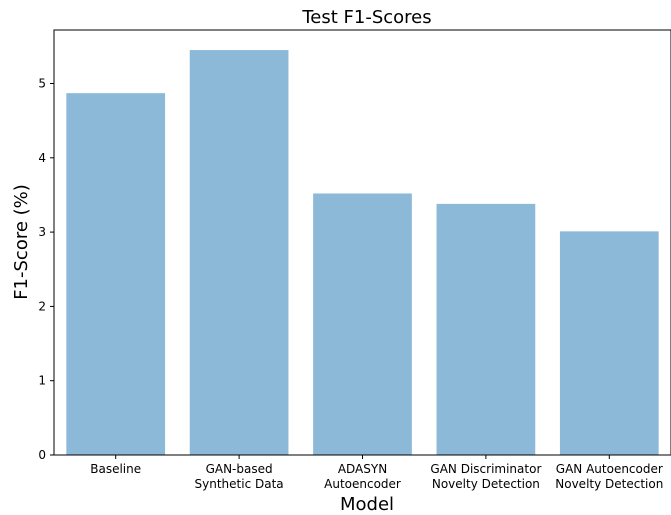  I want to click on y-tick-label-5: 5, so click(42, 83).